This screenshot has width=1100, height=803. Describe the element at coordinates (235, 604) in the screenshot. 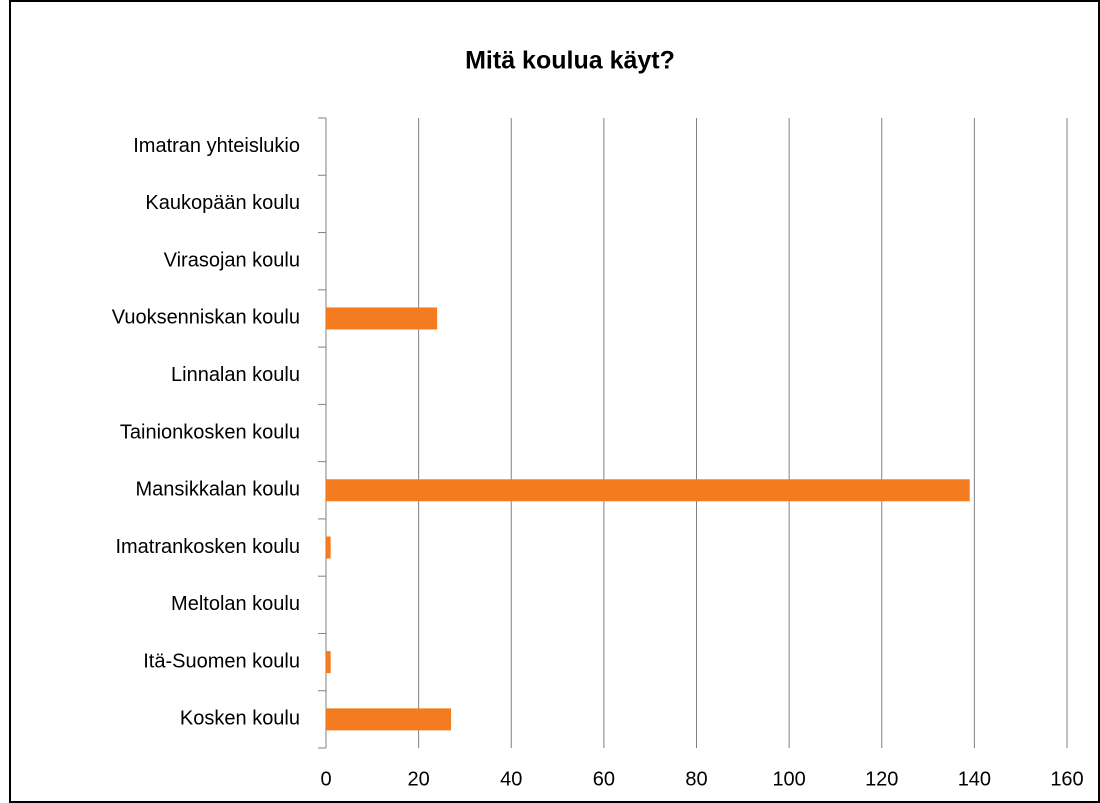

I see `y-tick-label: Meltolan koulu` at that location.